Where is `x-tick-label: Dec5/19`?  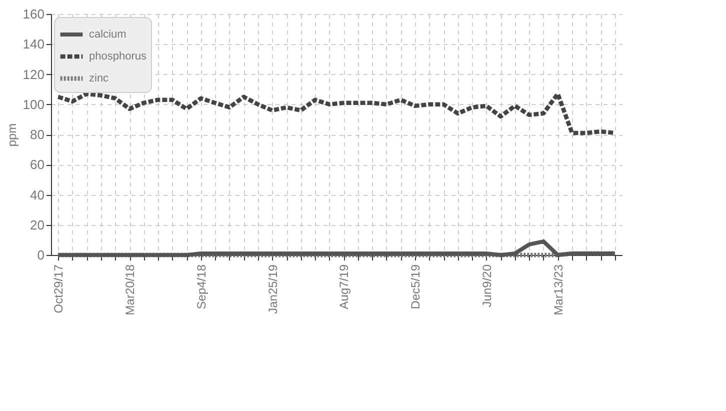
x-tick-label: Dec5/19 is located at coordinates (415, 287).